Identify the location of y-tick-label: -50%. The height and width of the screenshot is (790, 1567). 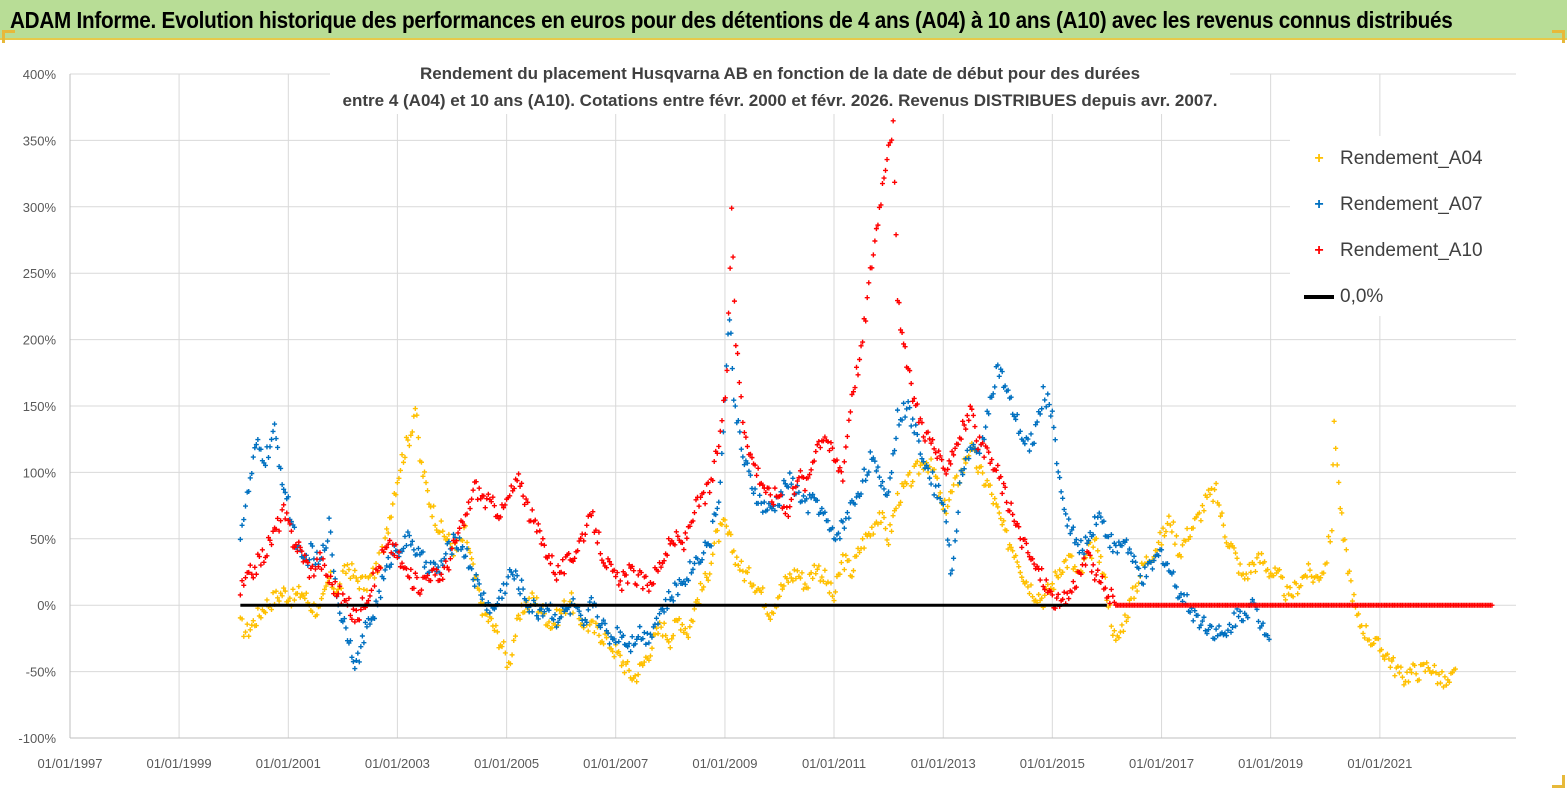
(41, 672).